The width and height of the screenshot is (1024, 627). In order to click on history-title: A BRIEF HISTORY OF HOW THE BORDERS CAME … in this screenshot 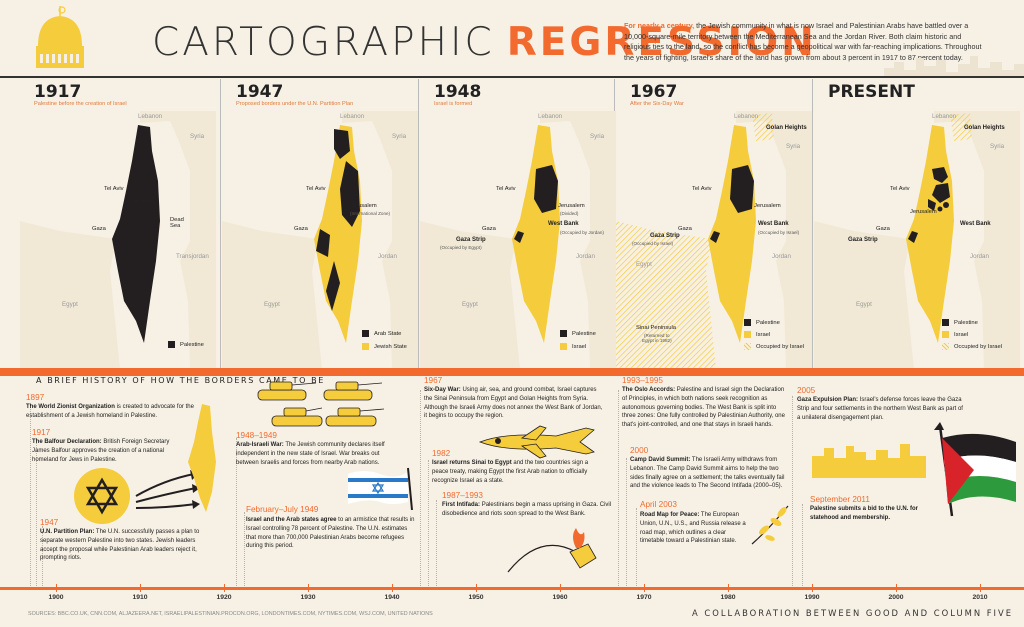, I will do `click(180, 380)`.